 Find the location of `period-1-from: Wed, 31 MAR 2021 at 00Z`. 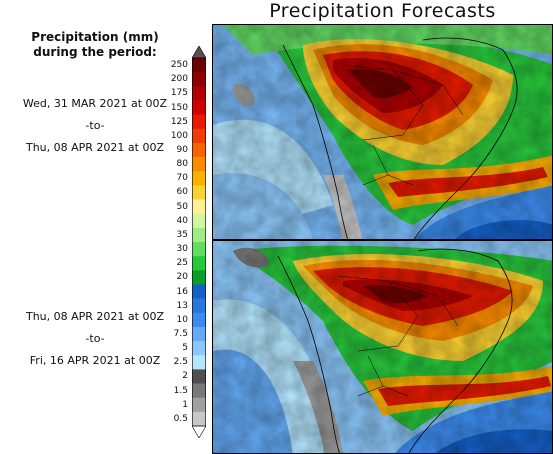

period-1-from: Wed, 31 MAR 2021 at 00Z is located at coordinates (95, 103).